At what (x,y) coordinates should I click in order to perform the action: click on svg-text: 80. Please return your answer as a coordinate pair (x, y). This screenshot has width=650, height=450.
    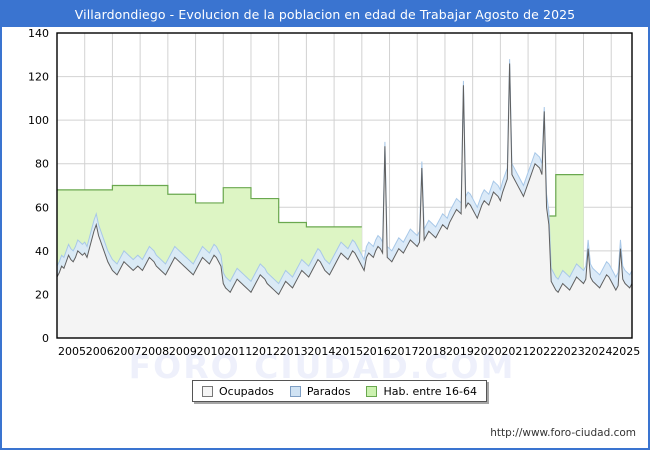
    Looking at the image, I should click on (42, 164).